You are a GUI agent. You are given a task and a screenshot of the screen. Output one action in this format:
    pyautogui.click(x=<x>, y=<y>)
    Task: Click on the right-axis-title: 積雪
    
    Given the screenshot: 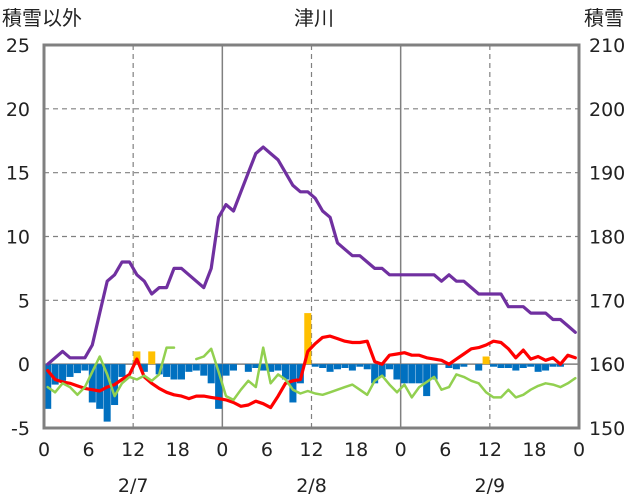 What is the action you would take?
    pyautogui.click(x=604, y=18)
    